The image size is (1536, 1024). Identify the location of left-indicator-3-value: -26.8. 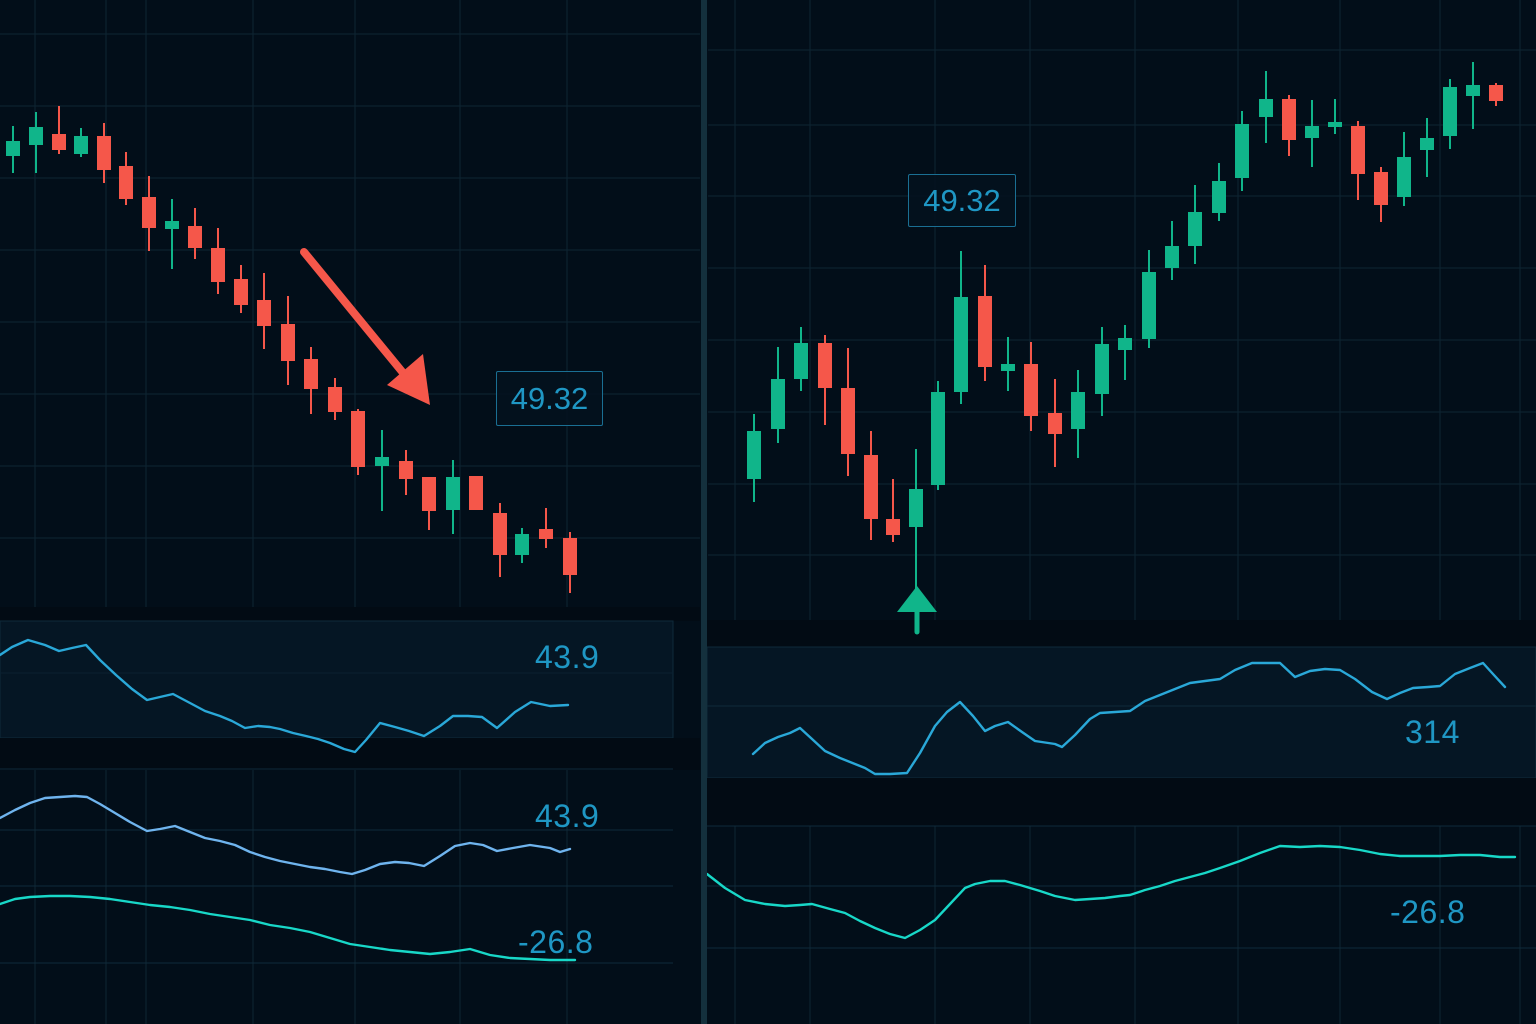
(556, 942).